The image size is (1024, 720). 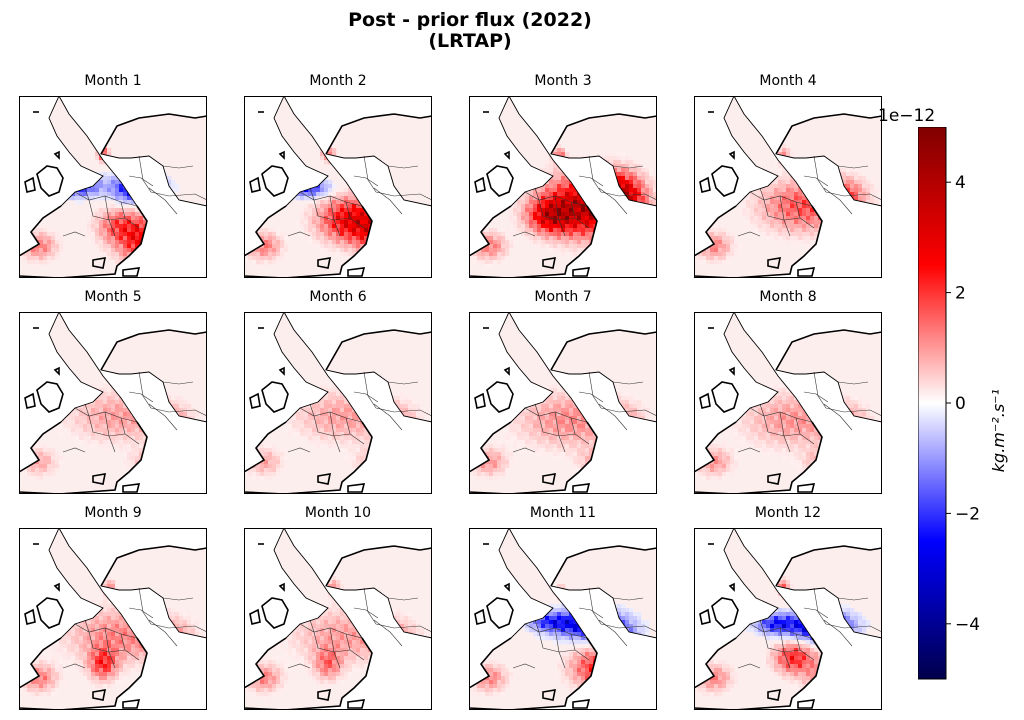 I want to click on map-panel: Month 1, so click(x=113, y=175).